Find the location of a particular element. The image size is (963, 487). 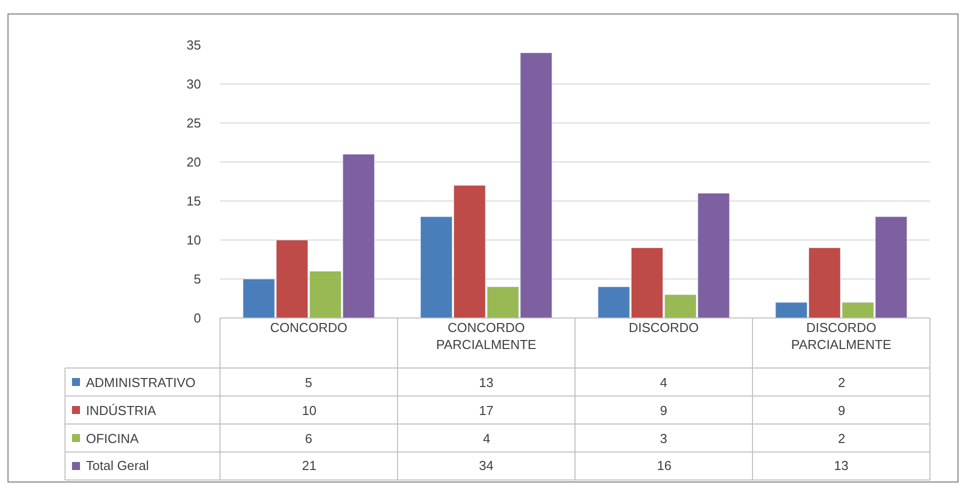

data-label: 6 is located at coordinates (308, 438).